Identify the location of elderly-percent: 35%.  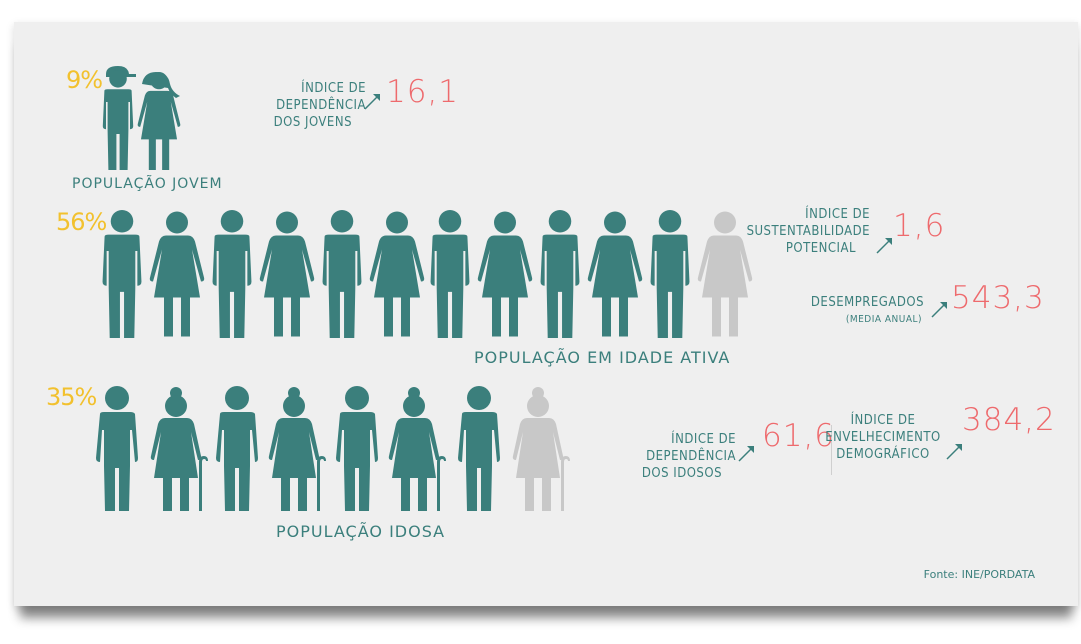
(71, 397).